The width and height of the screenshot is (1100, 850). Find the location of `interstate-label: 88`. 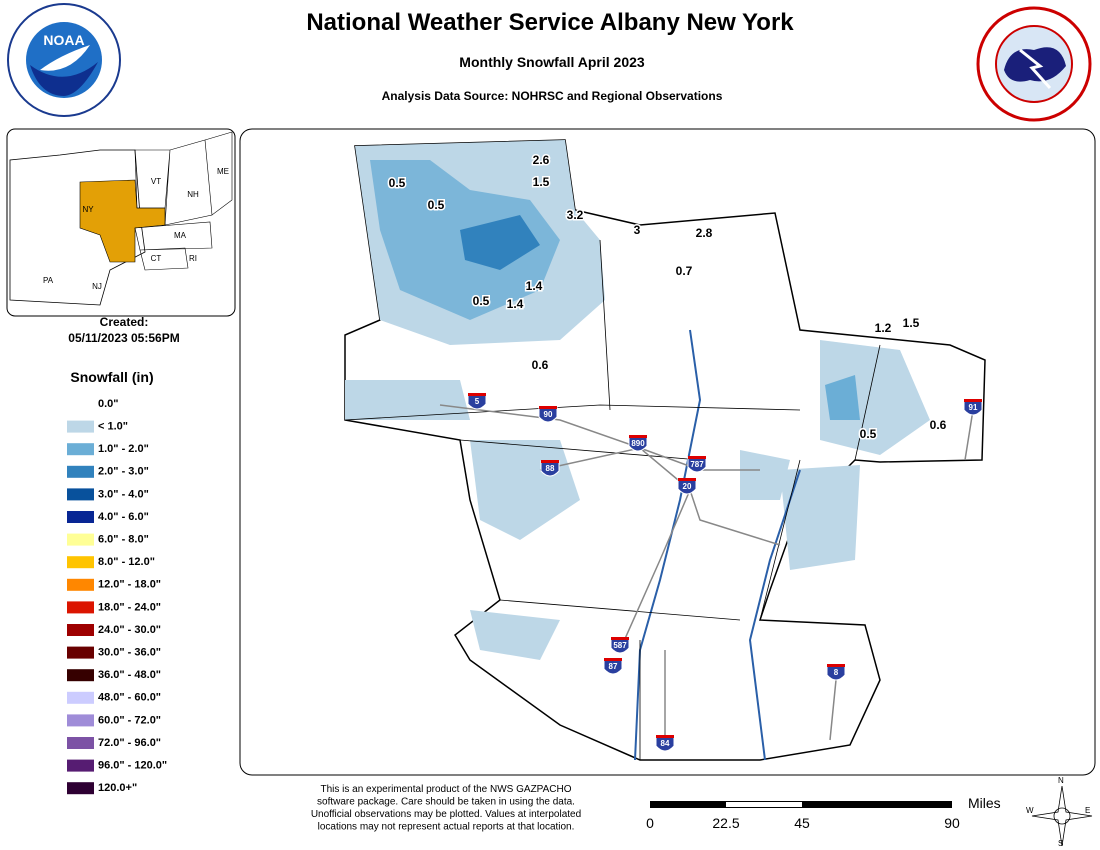

interstate-label: 88 is located at coordinates (550, 468).